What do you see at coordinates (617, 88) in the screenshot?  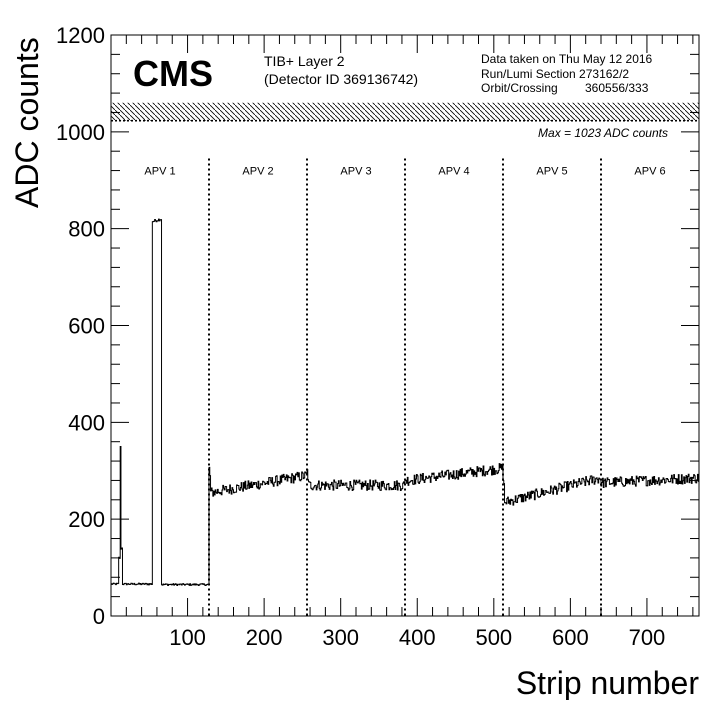 I see `orbit-crossing-value: 360556/333` at bounding box center [617, 88].